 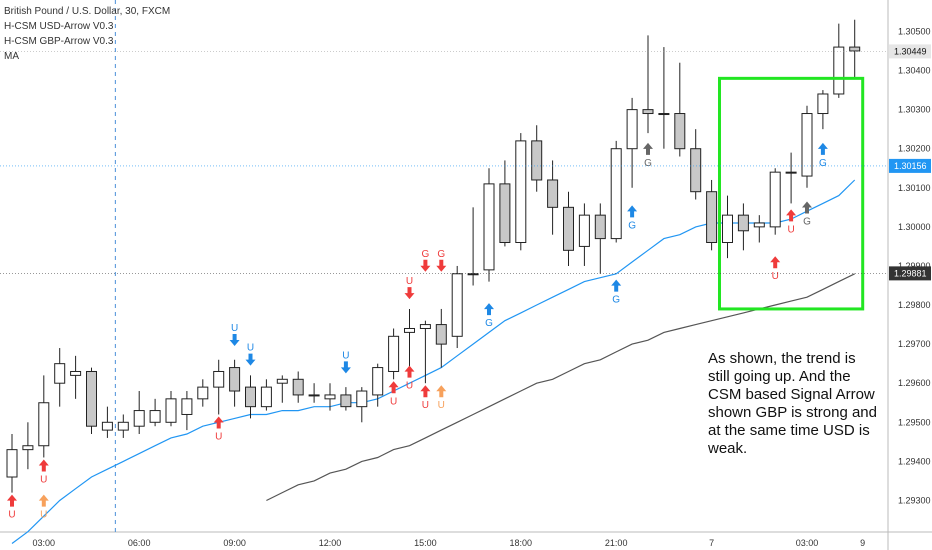 What do you see at coordinates (521, 543) in the screenshot?
I see `time-tick-label: 18:00` at bounding box center [521, 543].